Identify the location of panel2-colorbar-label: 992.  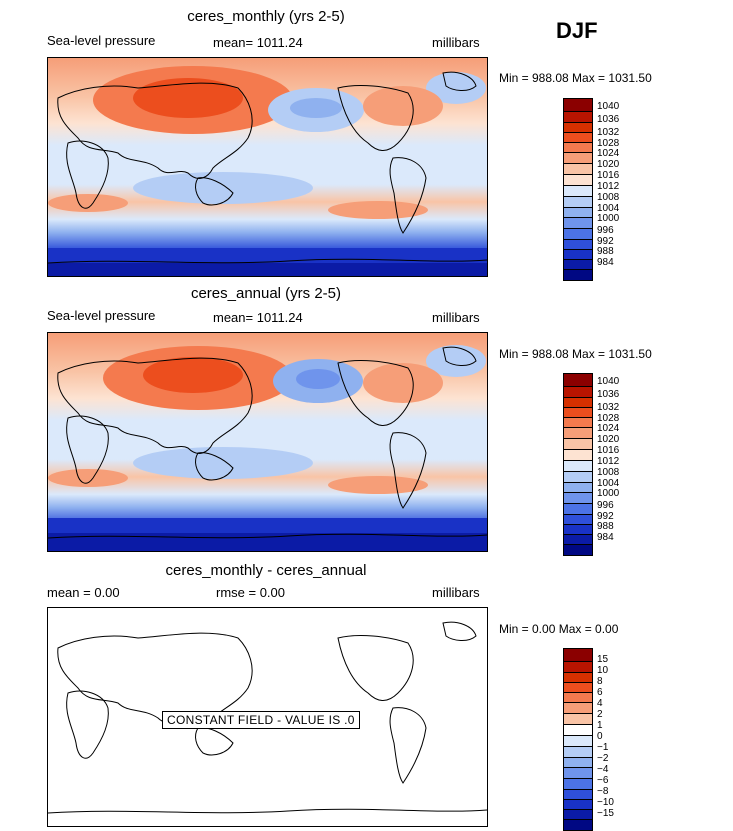
(605, 516).